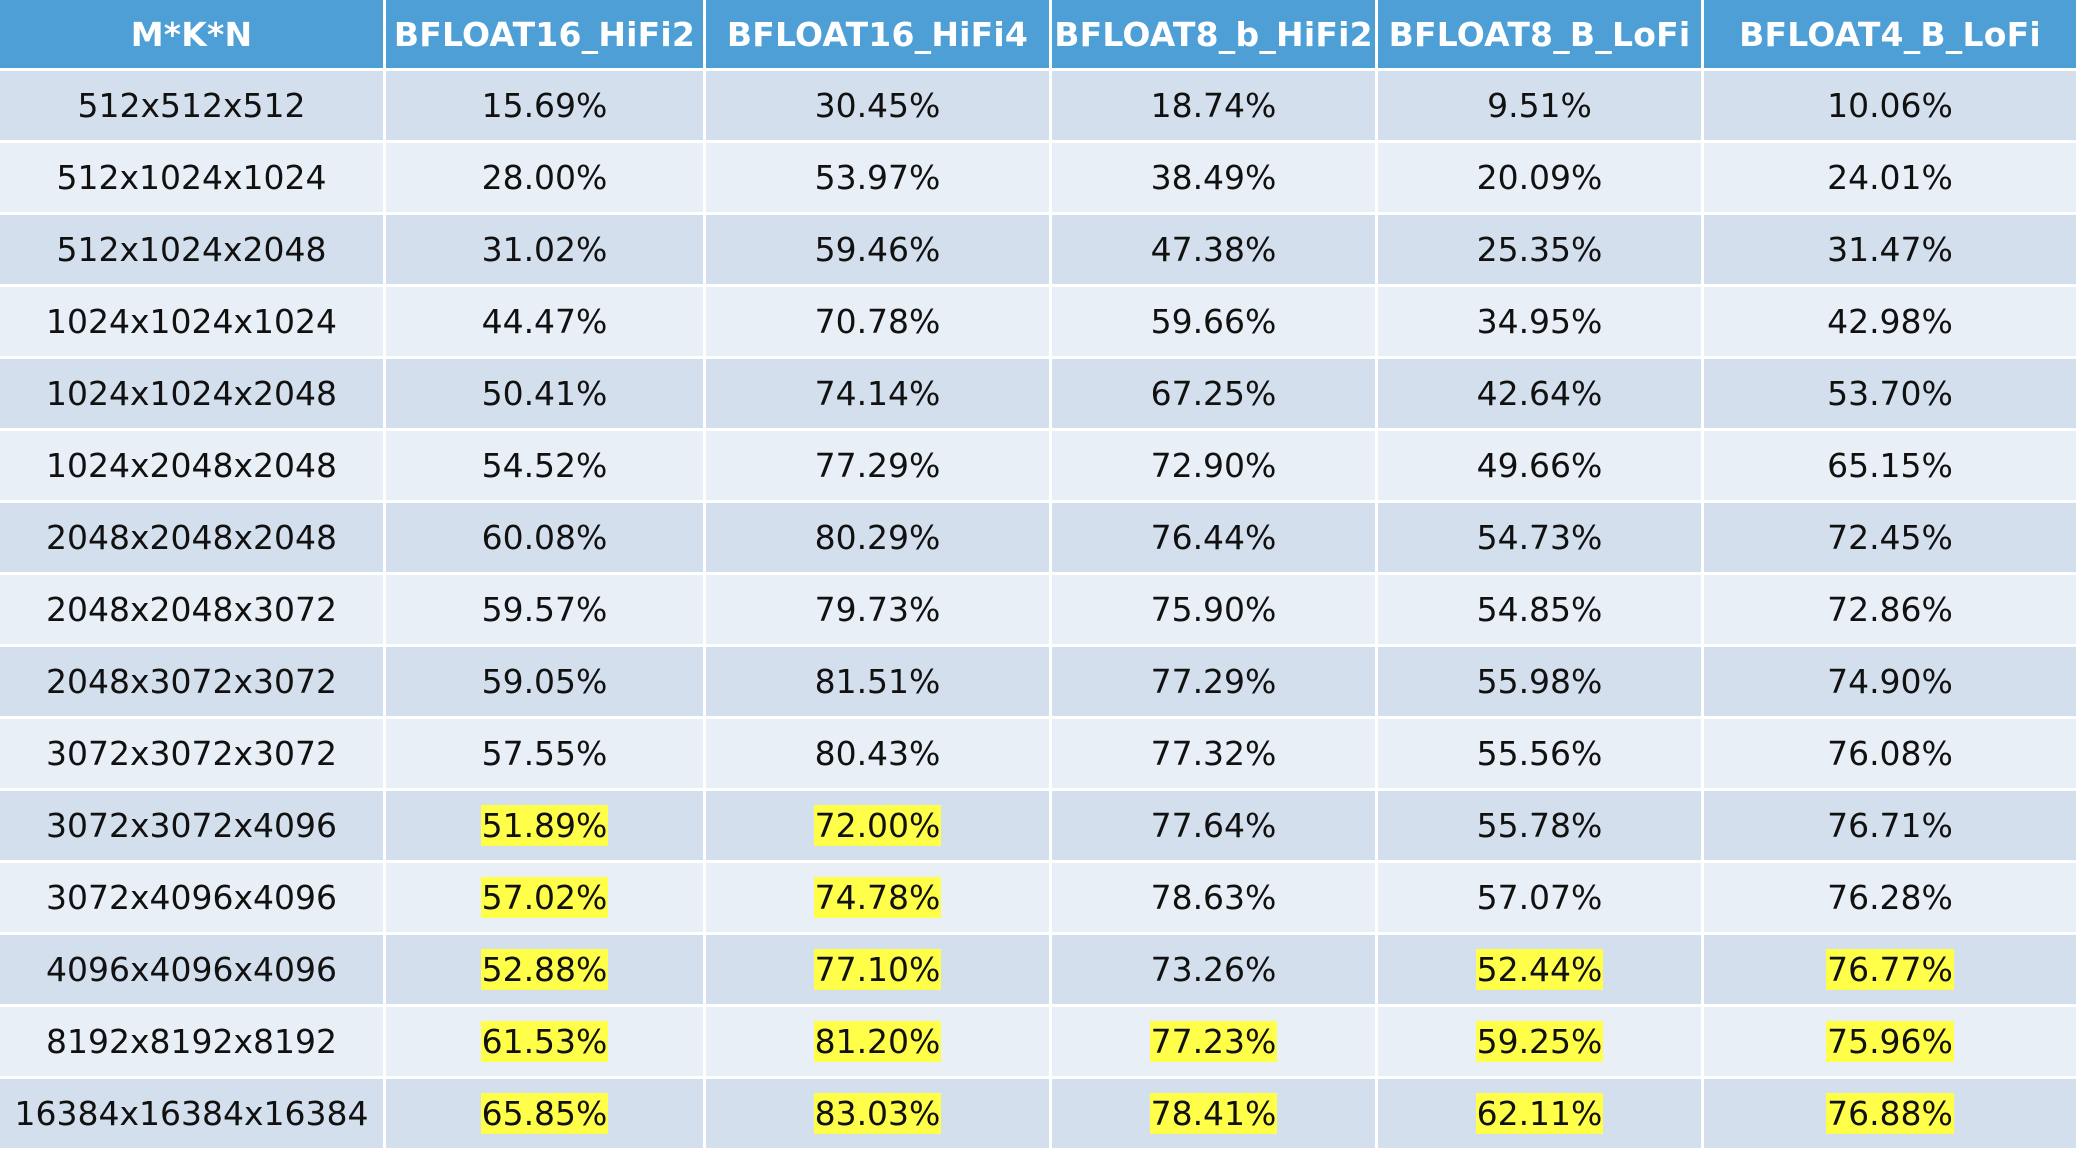  I want to click on value-cell: 53.70%, so click(1890, 395).